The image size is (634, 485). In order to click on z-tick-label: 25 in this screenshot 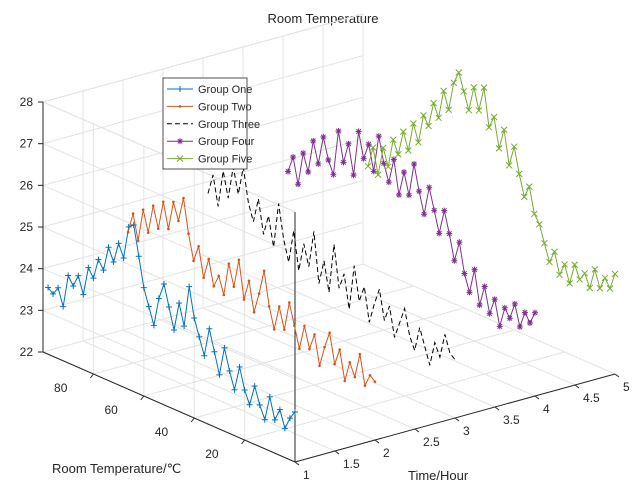, I will do `click(27, 227)`.